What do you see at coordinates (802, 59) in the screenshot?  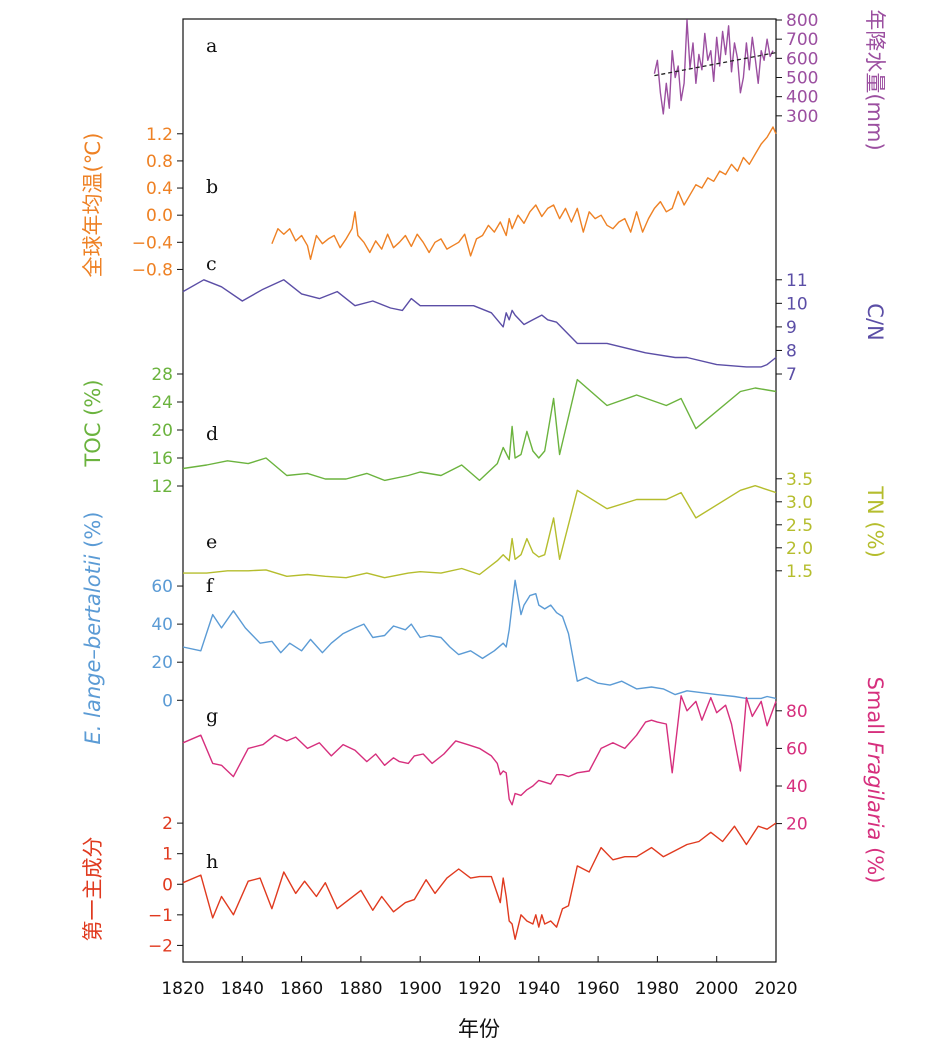 I see `panel-a-y-tick-label: 600` at bounding box center [802, 59].